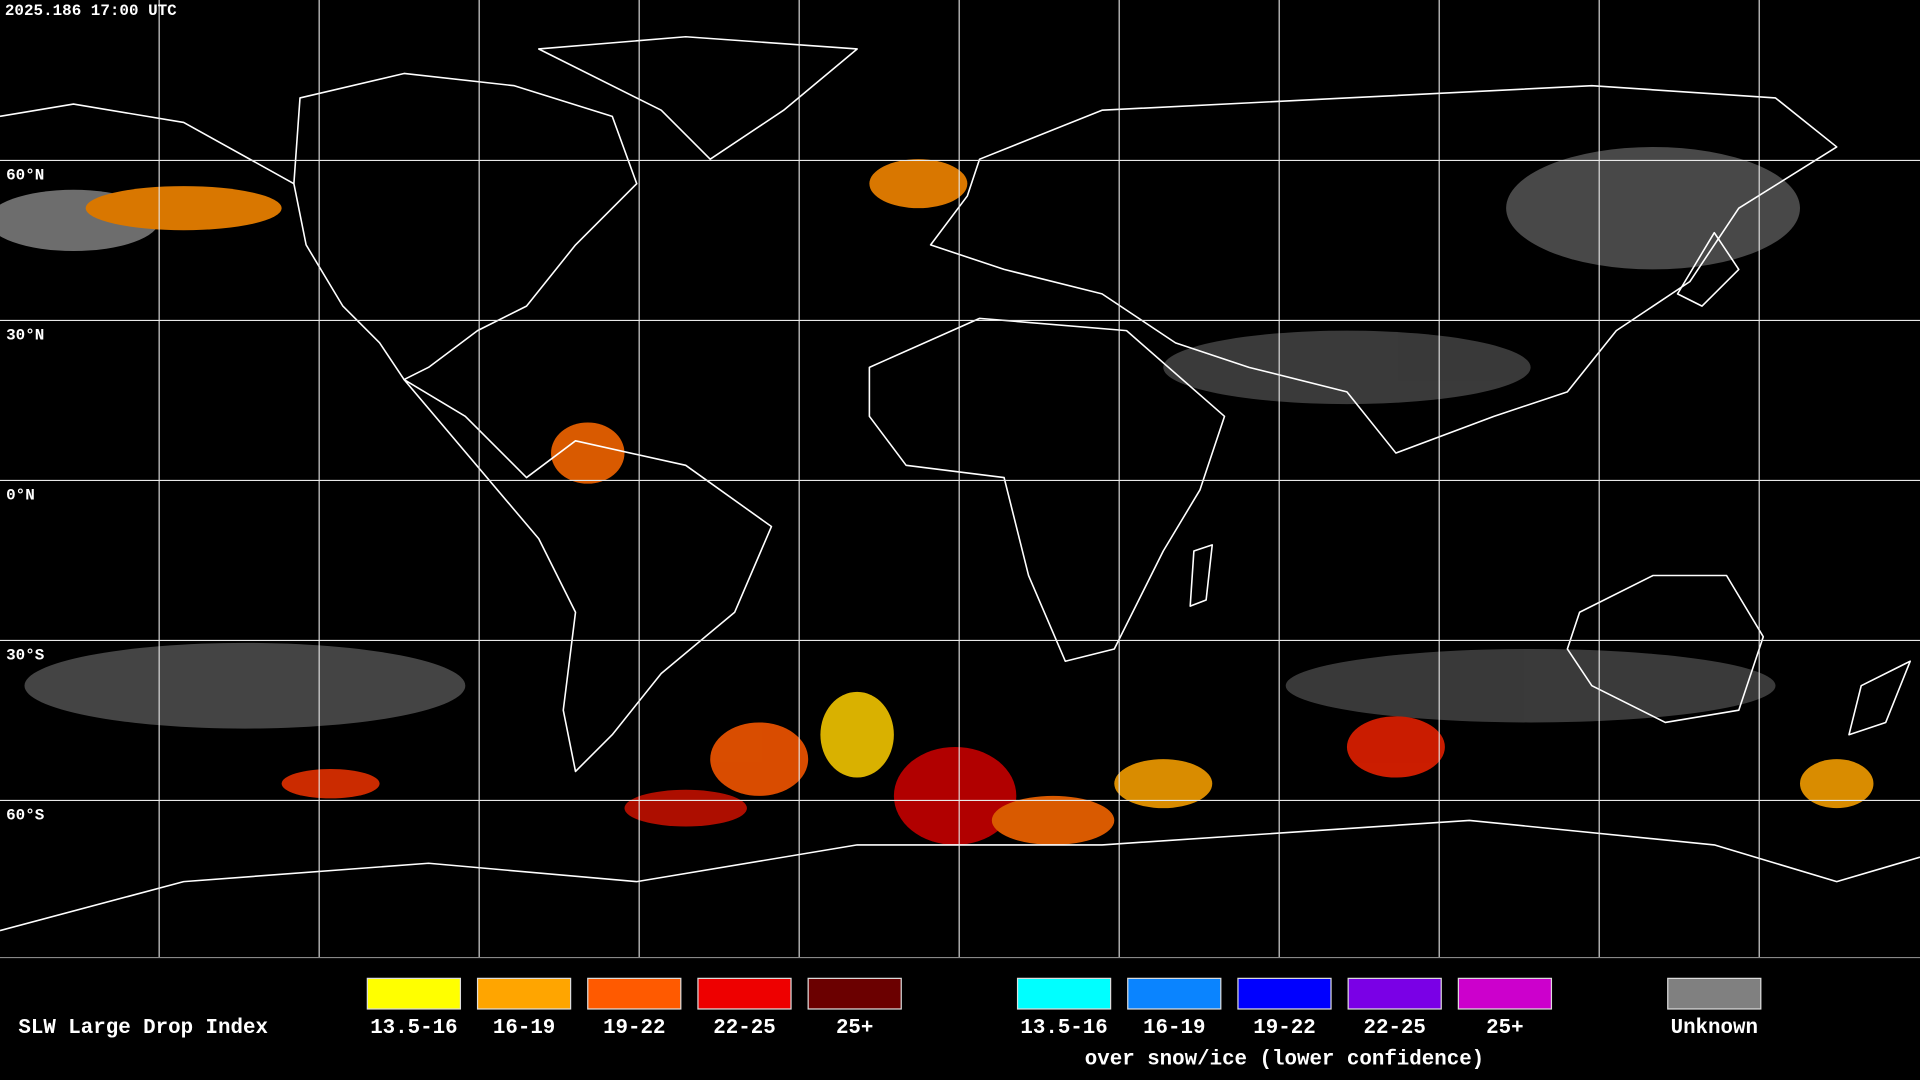 This screenshot has height=1080, width=1920. Describe the element at coordinates (25, 655) in the screenshot. I see `latitude-label: 30°S` at that location.